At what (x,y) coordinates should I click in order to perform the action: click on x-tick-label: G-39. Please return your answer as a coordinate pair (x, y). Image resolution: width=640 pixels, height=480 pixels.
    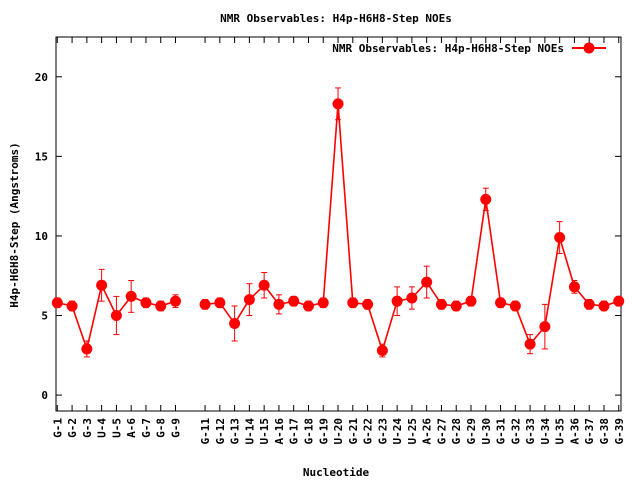
    Looking at the image, I should click on (619, 431).